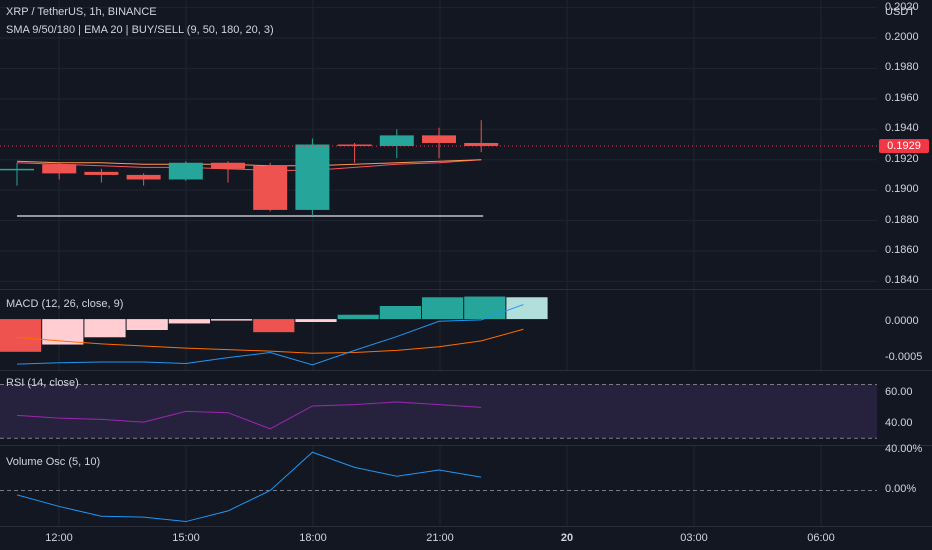 The height and width of the screenshot is (550, 932). I want to click on time-axis-label: 12:00, so click(59, 538).